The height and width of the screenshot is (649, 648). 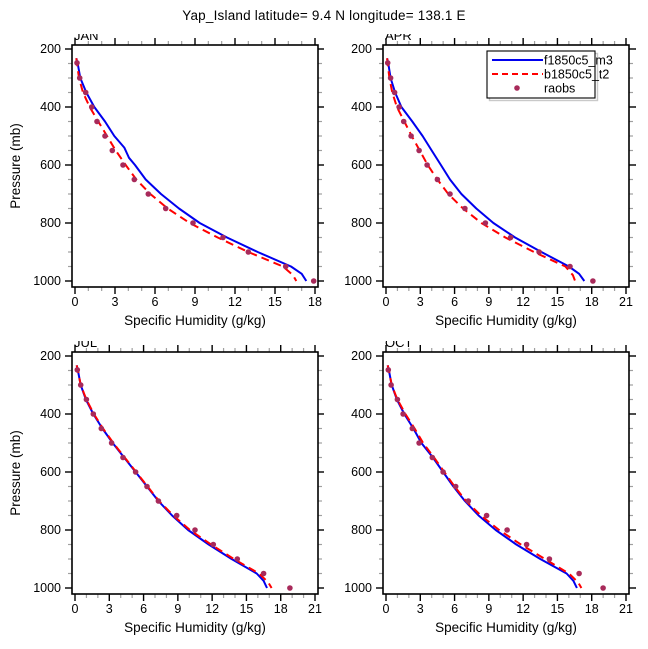 What do you see at coordinates (398, 38) in the screenshot?
I see `panel-month-label: APR` at bounding box center [398, 38].